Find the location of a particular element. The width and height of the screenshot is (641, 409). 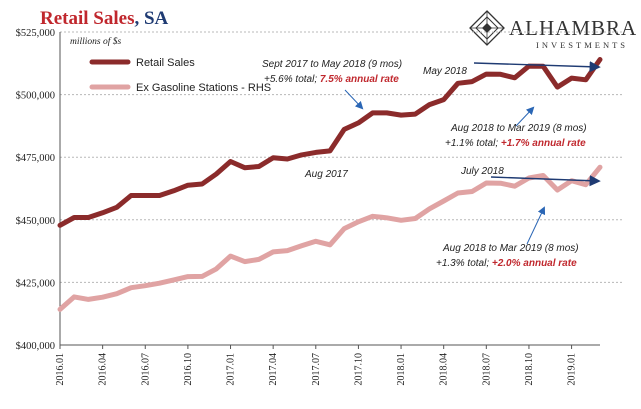

x-tick-label: 2016.10 is located at coordinates (188, 369).